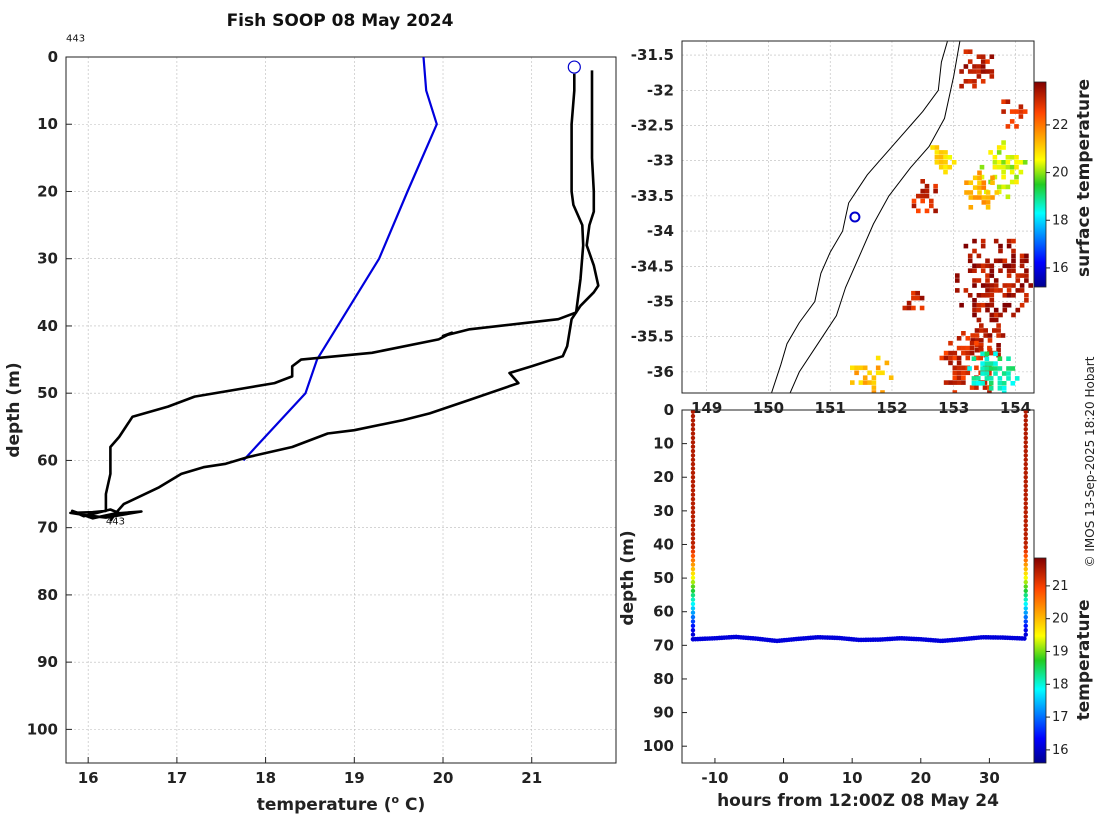  What do you see at coordinates (47, 259) in the screenshot?
I see `profile-y-tick-label: 30` at bounding box center [47, 259].